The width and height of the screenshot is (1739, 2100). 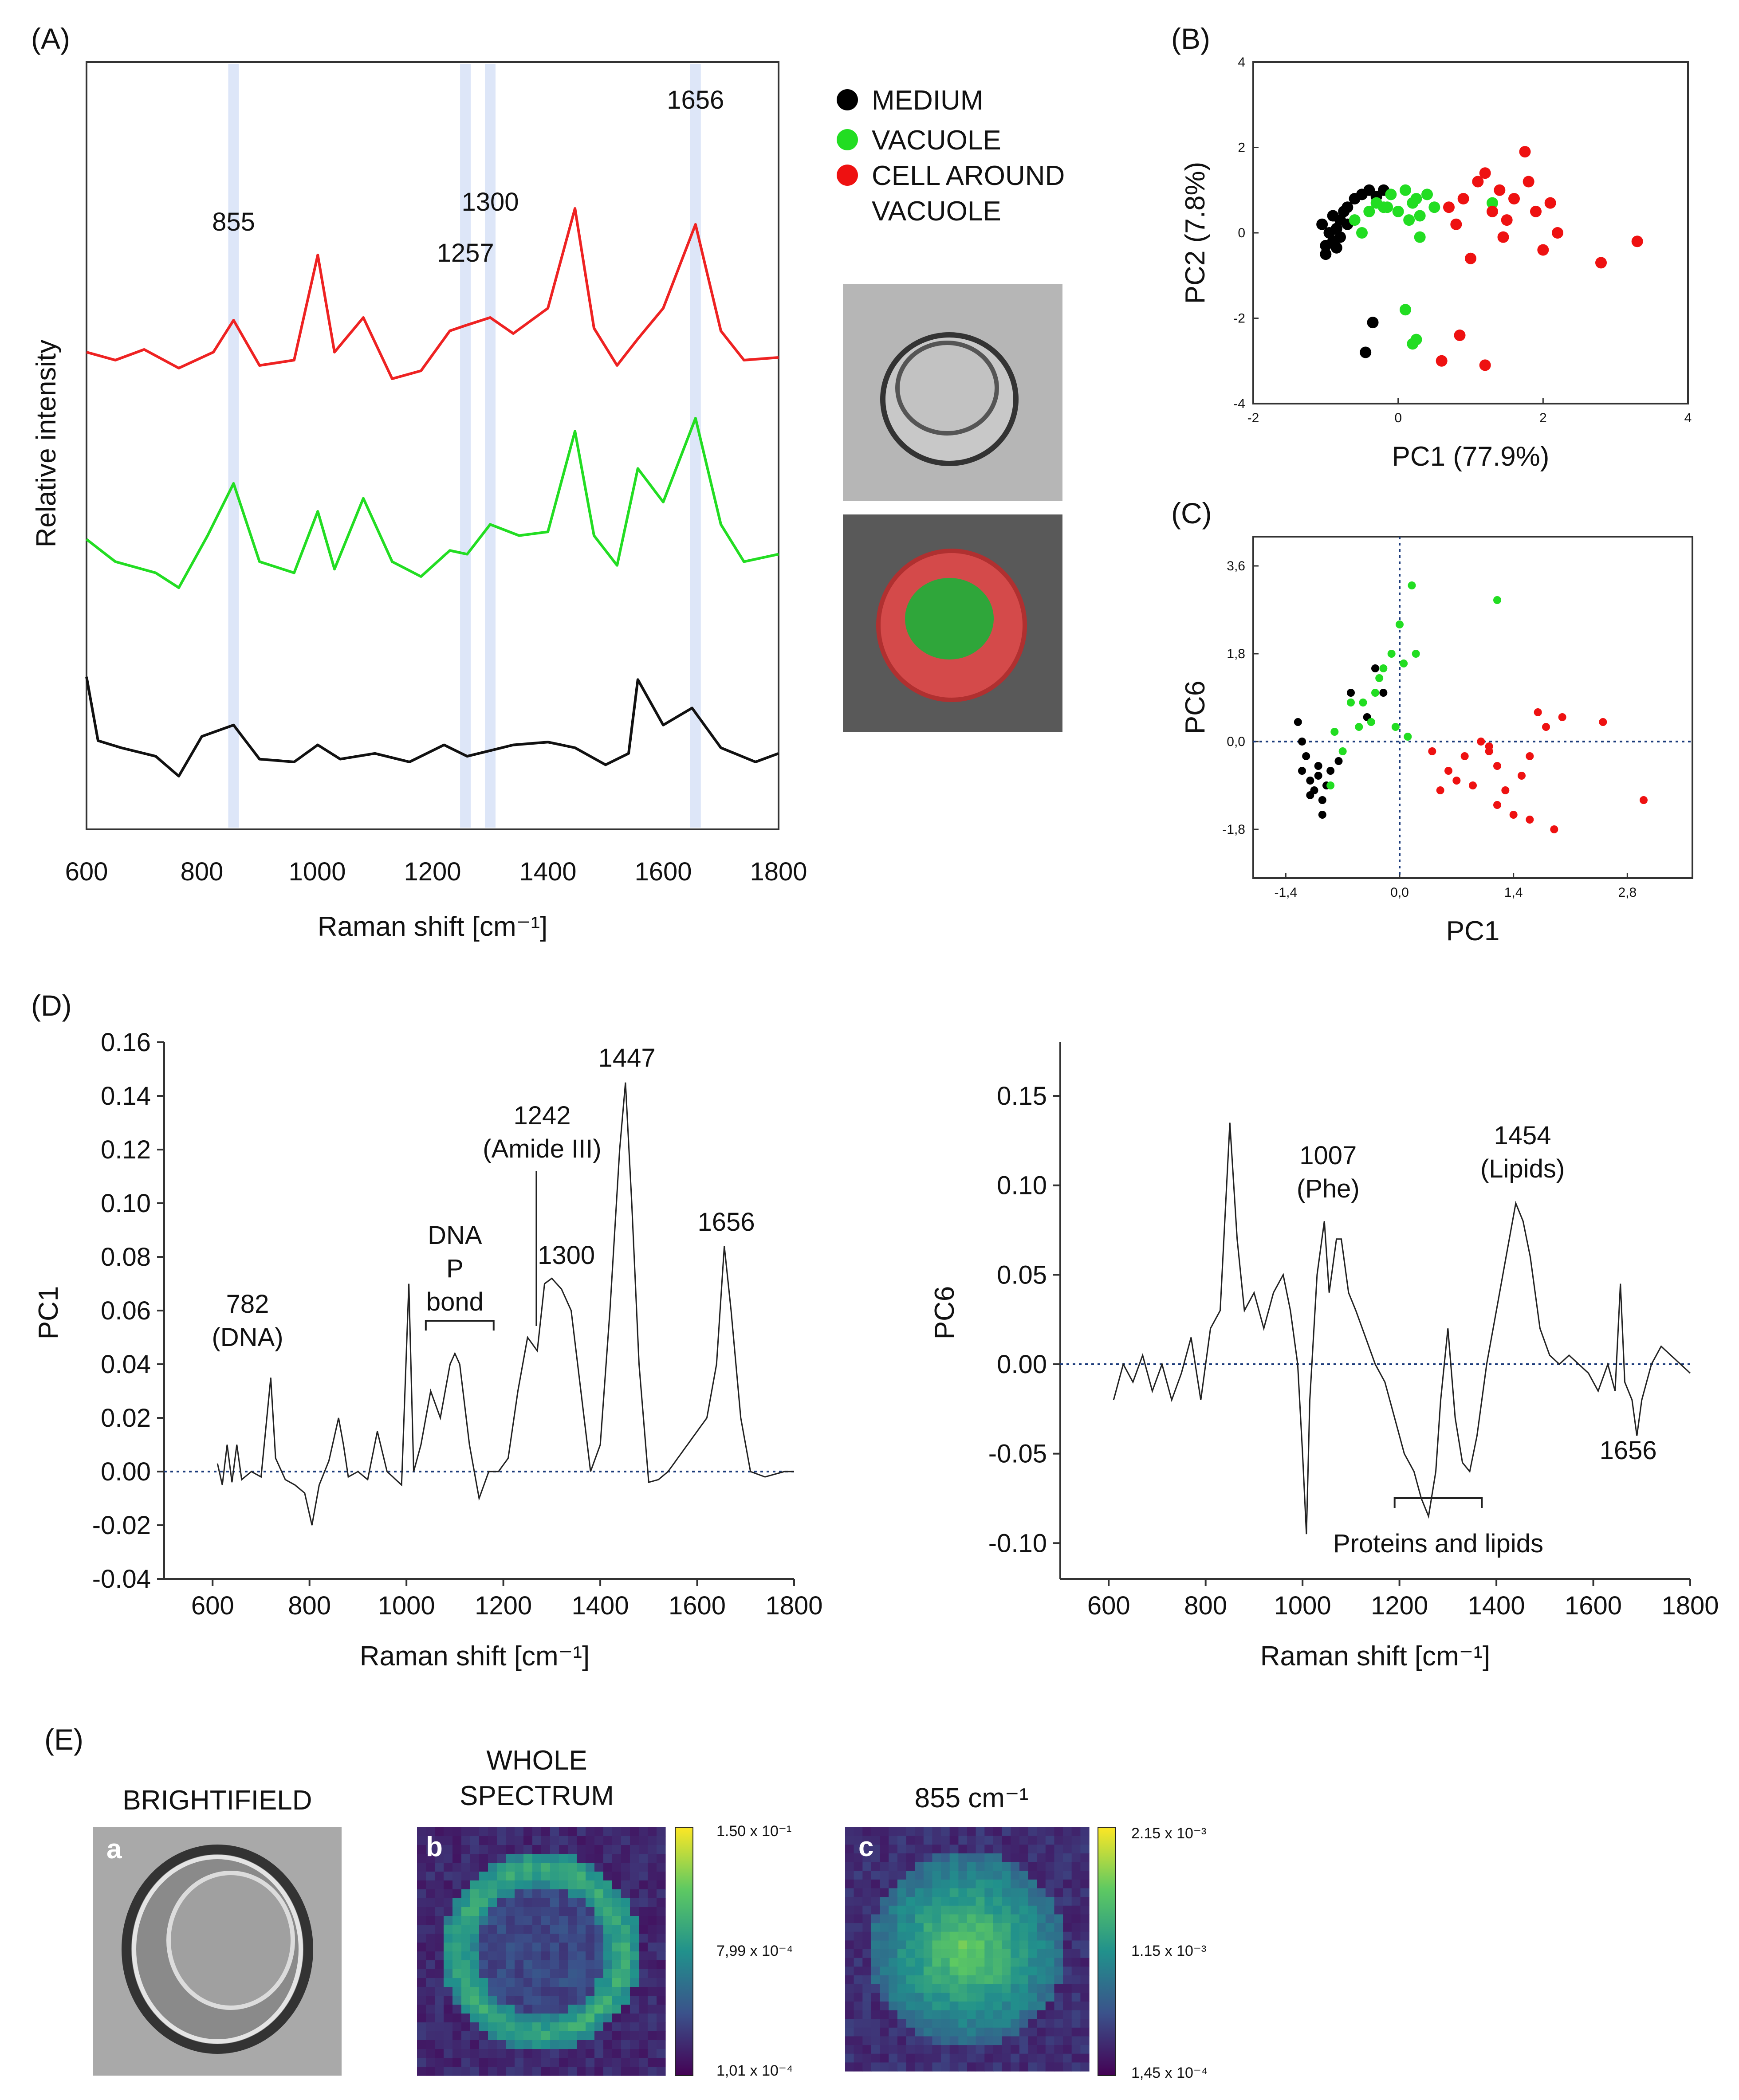 I want to click on panel-d2-xlabel: Raman shift [cm⁻¹], so click(x=1376, y=1656).